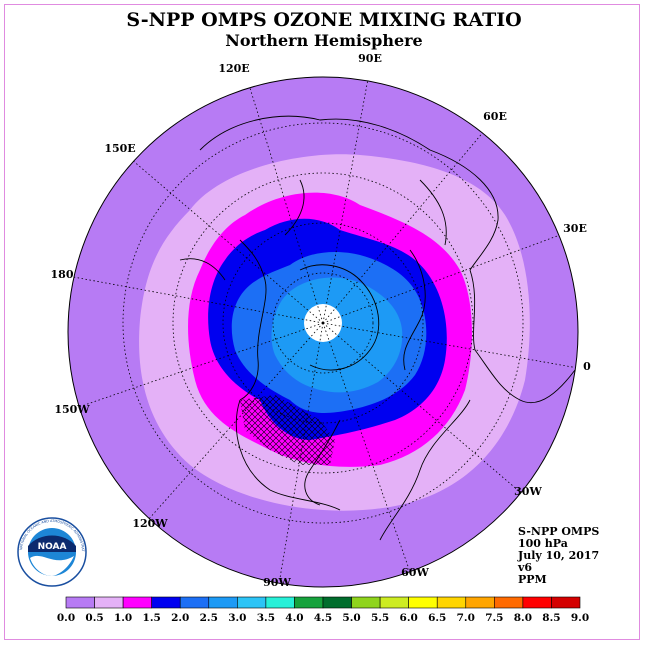 The image size is (648, 648). I want to click on lon-label: 120E, so click(233, 68).